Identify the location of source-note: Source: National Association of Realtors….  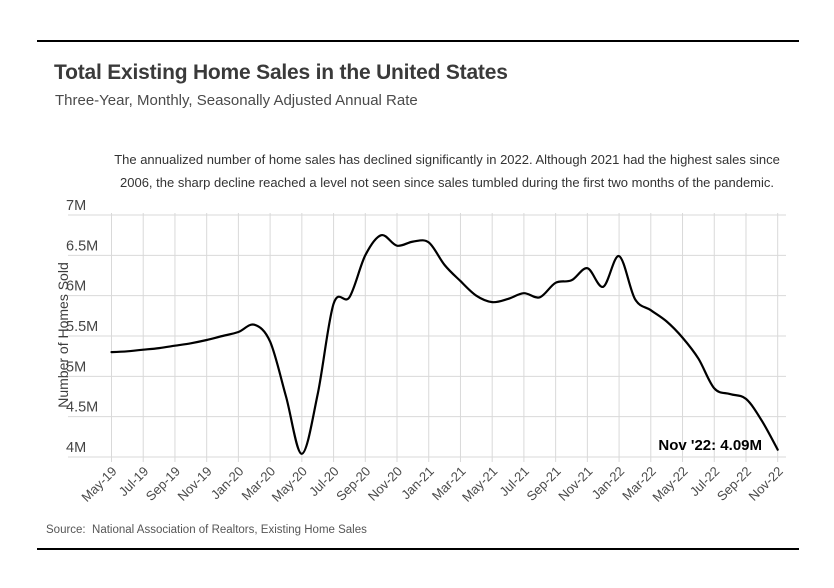
(206, 530).